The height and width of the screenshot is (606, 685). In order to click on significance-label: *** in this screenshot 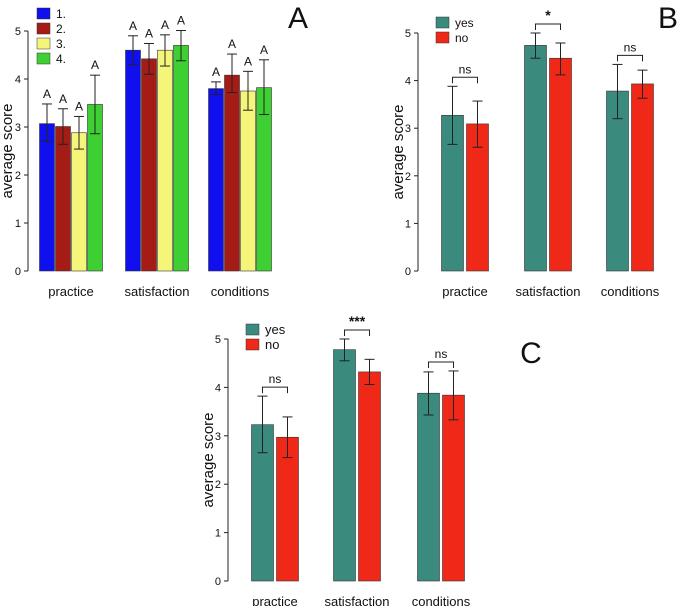, I will do `click(357, 321)`.